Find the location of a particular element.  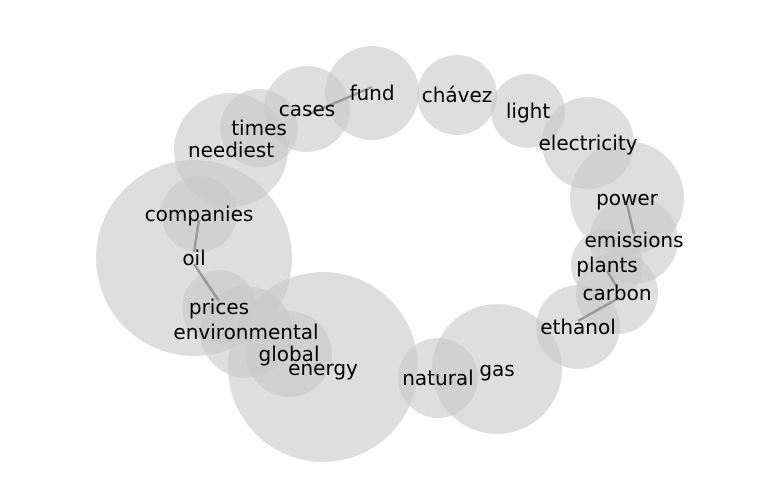

word-label-electricity: electricity is located at coordinates (587, 143).